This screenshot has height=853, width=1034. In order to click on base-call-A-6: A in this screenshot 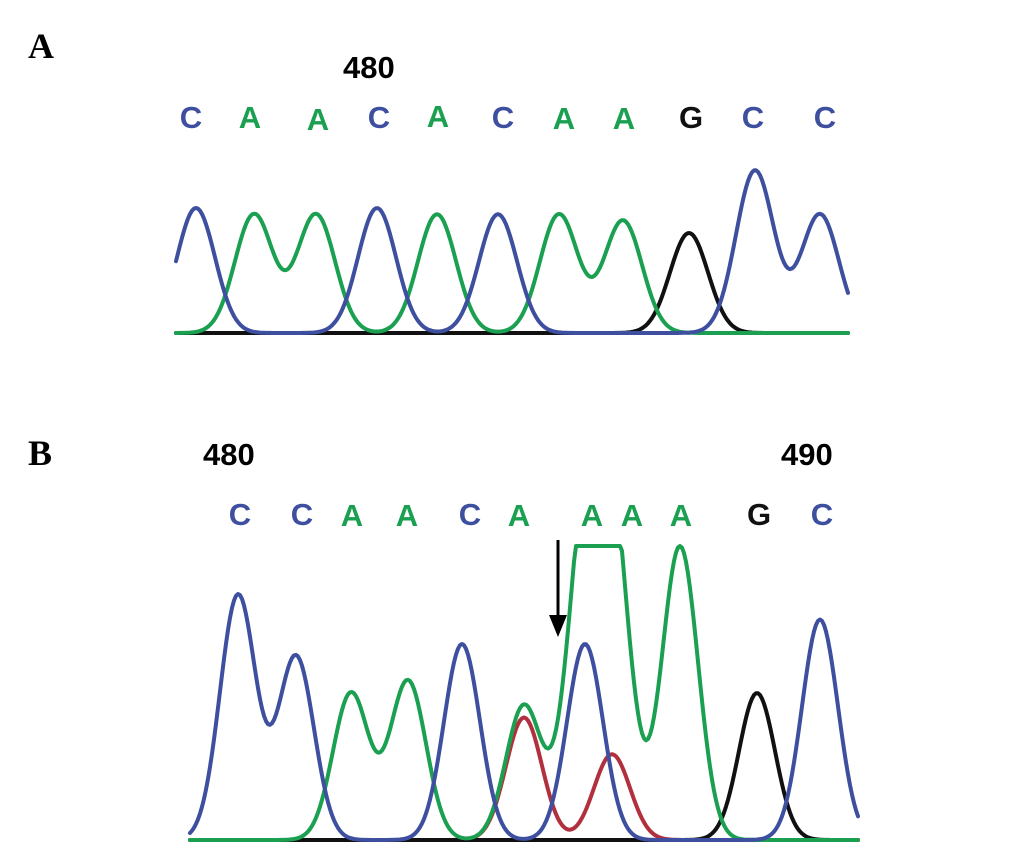, I will do `click(519, 515)`.